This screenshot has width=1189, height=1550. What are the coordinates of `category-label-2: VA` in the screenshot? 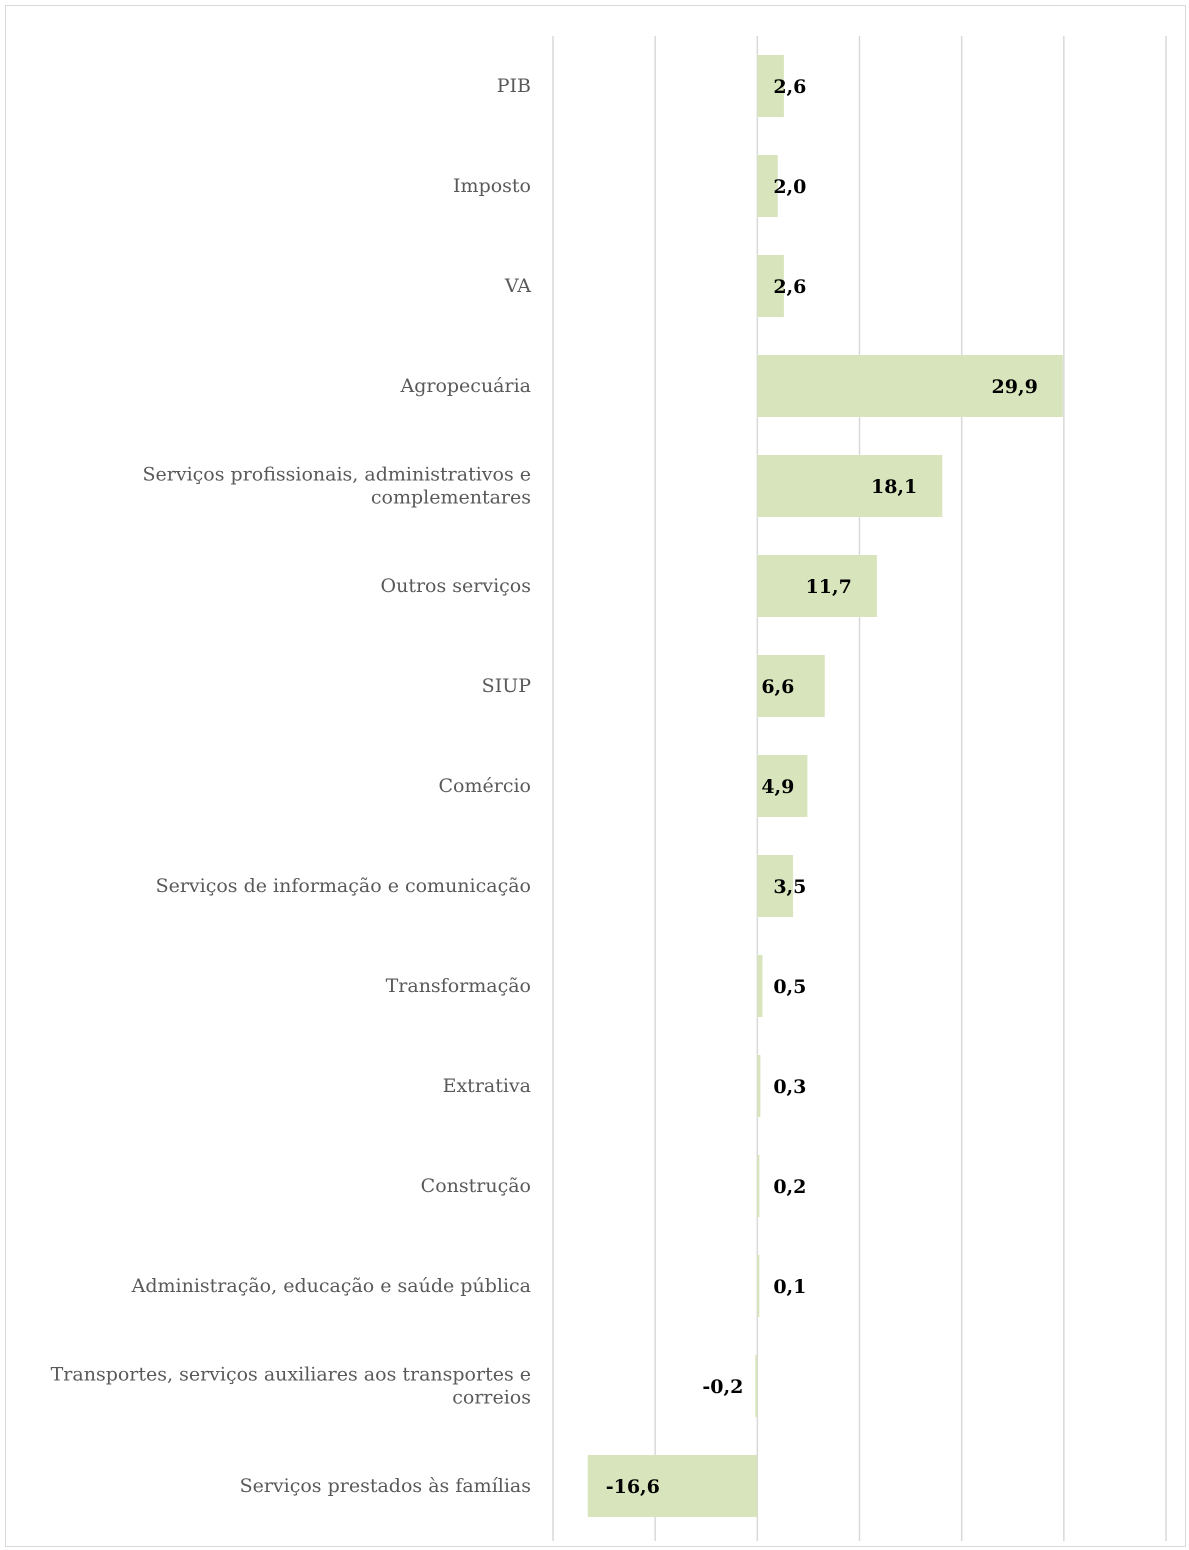 It's located at (517, 286).